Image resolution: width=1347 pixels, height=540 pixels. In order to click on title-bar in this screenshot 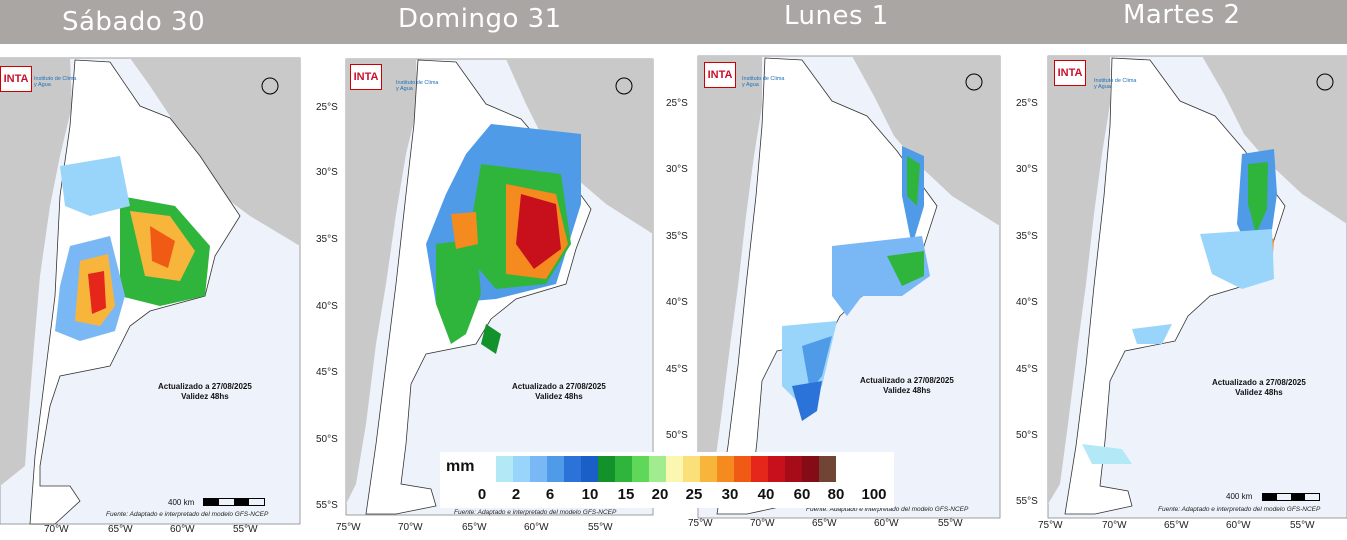, I will do `click(673, 22)`.